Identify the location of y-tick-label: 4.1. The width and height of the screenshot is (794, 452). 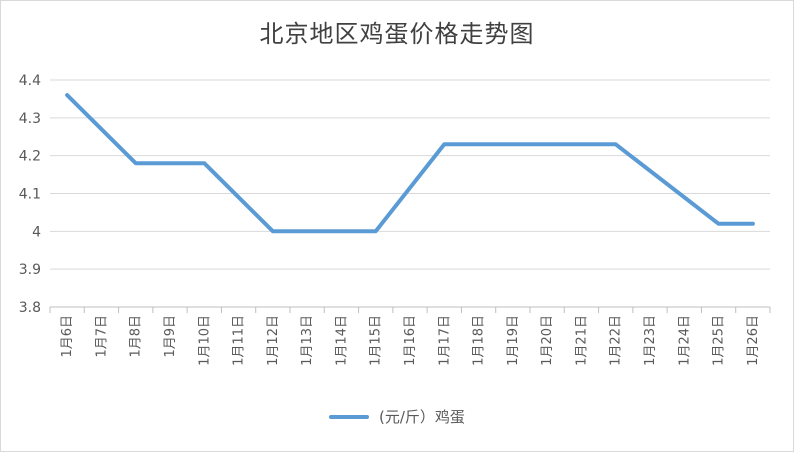
(30, 195).